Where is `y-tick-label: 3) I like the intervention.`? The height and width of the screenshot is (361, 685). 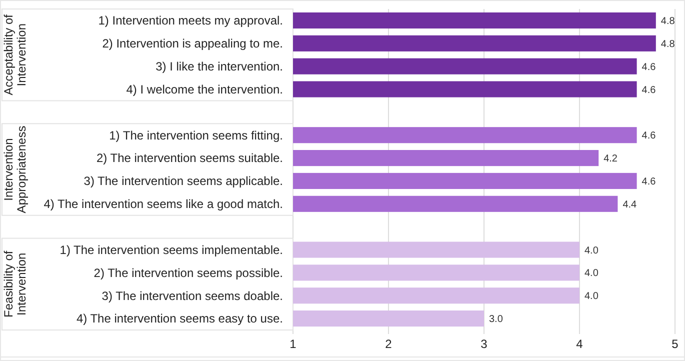
y-tick-label: 3) I like the intervention. is located at coordinates (219, 67).